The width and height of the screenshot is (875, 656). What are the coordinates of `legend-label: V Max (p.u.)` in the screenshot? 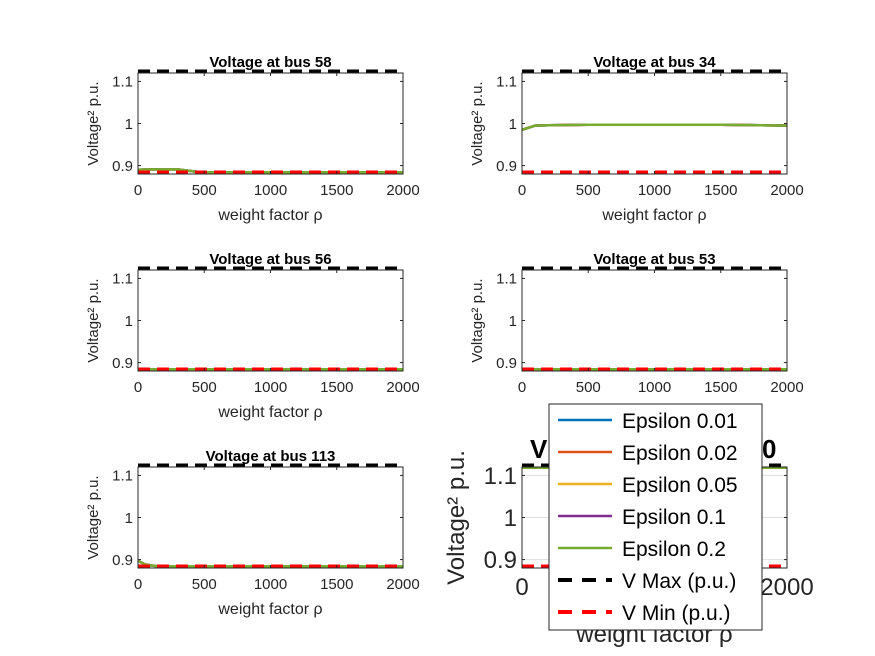 It's located at (679, 581).